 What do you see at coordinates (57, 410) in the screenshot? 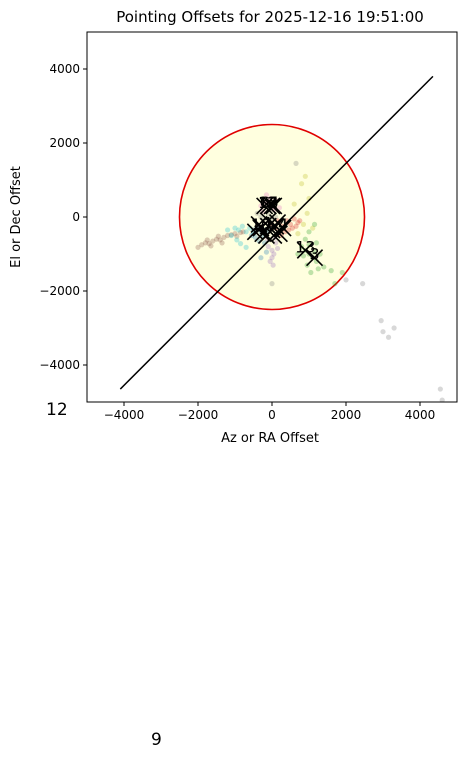
I see `stray-label-1: 12` at bounding box center [57, 410].